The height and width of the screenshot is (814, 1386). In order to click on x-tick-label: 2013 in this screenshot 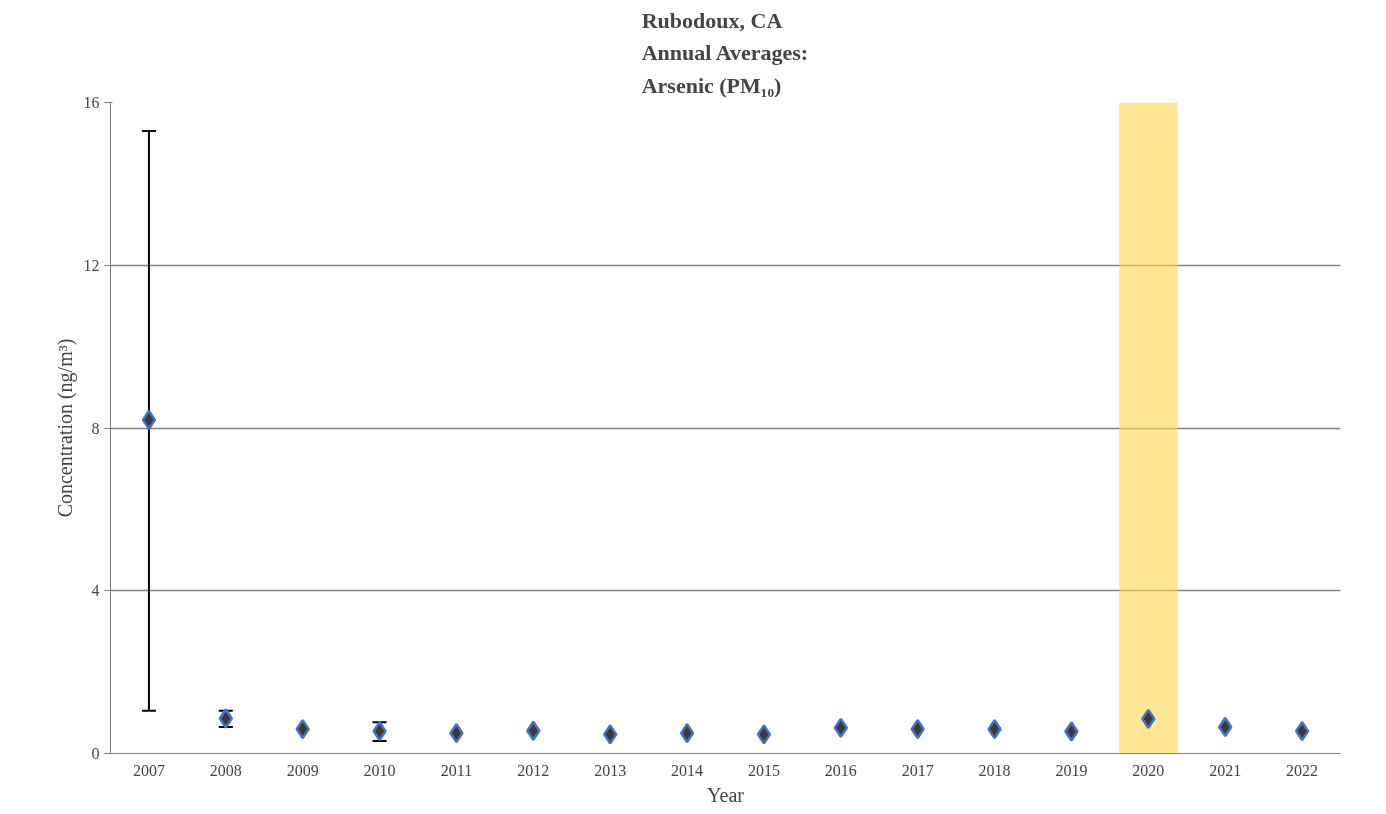, I will do `click(610, 770)`.